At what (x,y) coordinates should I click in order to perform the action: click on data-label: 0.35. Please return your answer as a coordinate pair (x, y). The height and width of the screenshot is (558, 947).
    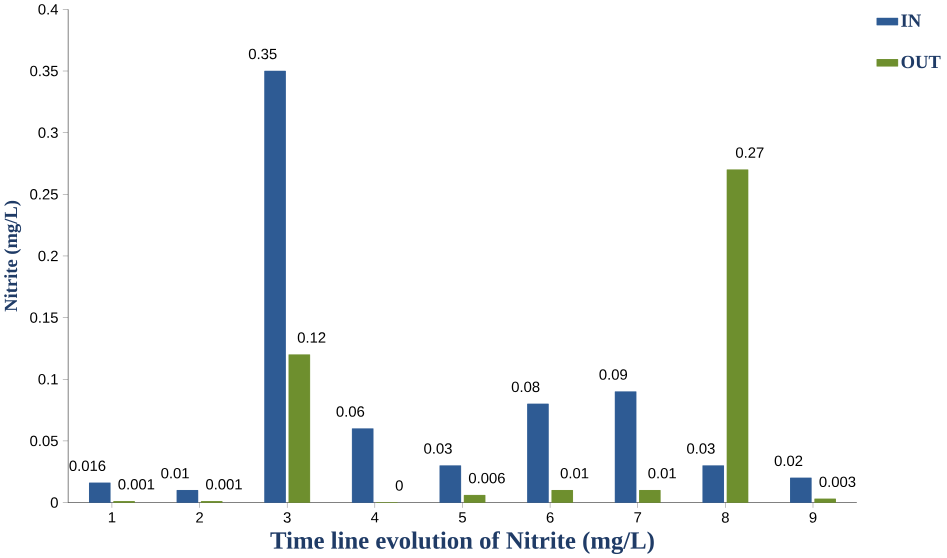
    Looking at the image, I should click on (262, 54).